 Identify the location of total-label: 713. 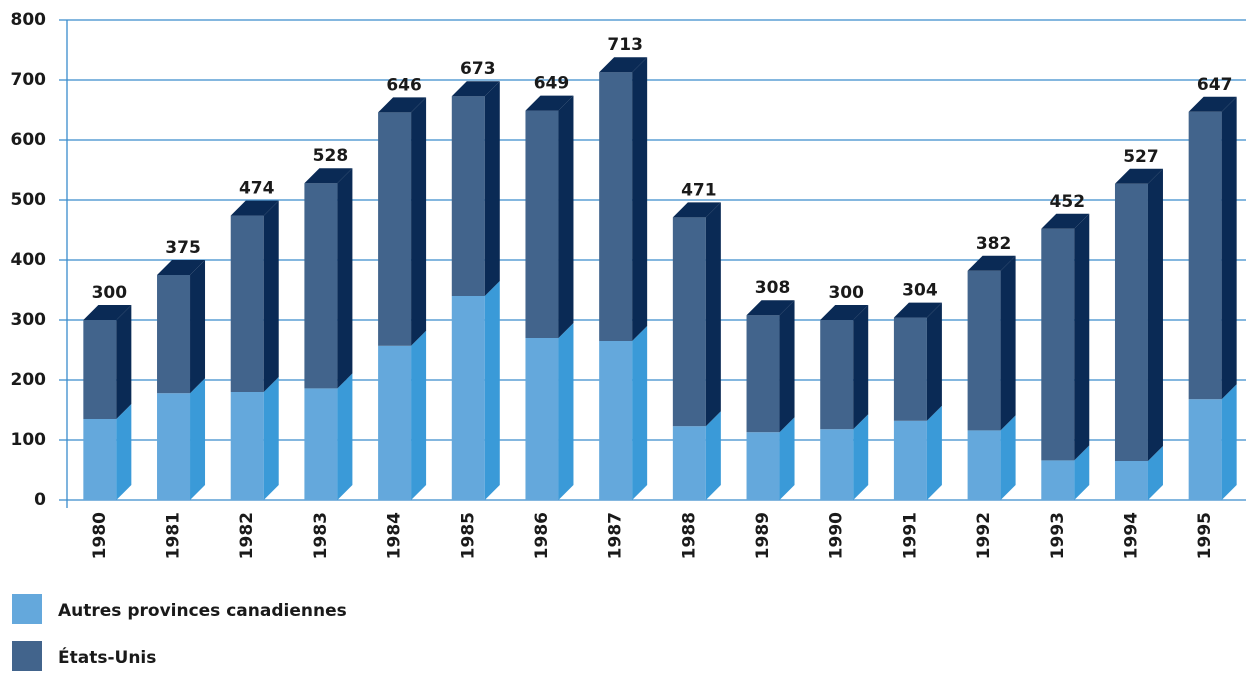
(625, 45).